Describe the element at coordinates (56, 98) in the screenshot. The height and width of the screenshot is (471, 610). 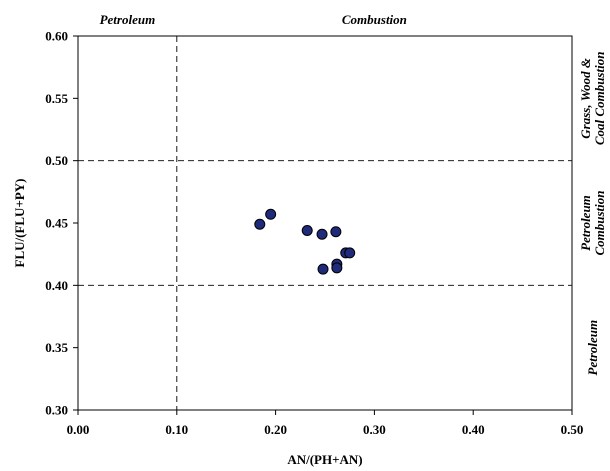
I see `y-tick-label: 0.55` at that location.